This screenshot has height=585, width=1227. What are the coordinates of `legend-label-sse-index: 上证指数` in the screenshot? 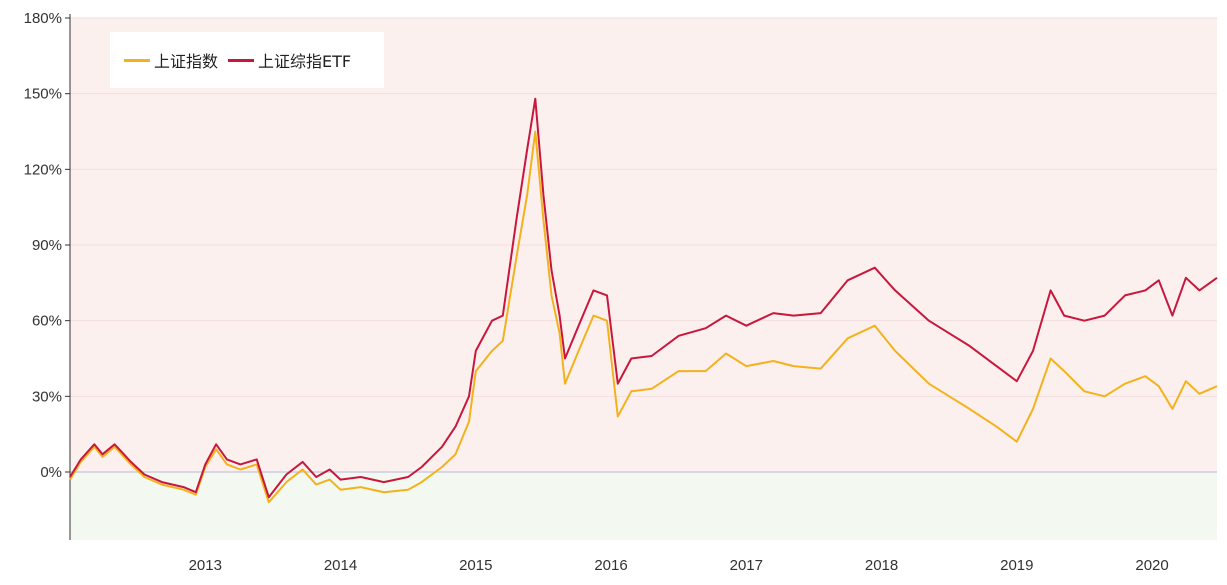 It's located at (186, 61).